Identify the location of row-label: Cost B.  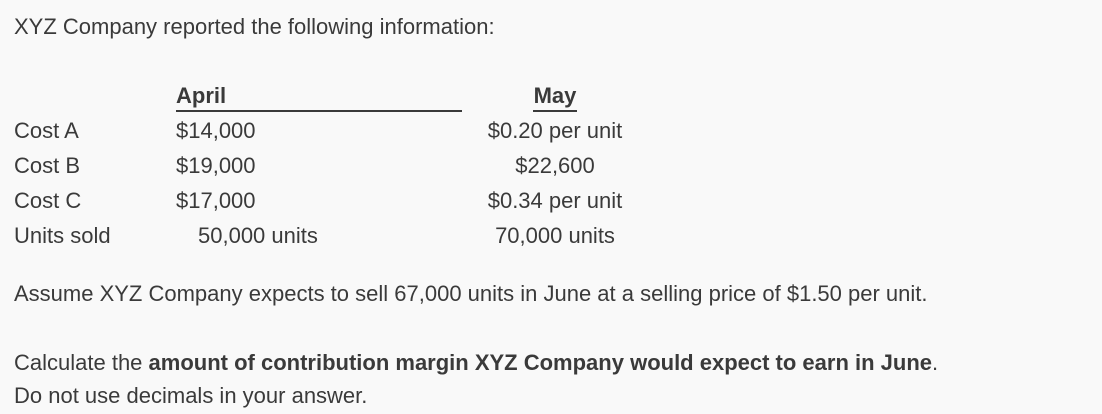
(47, 165).